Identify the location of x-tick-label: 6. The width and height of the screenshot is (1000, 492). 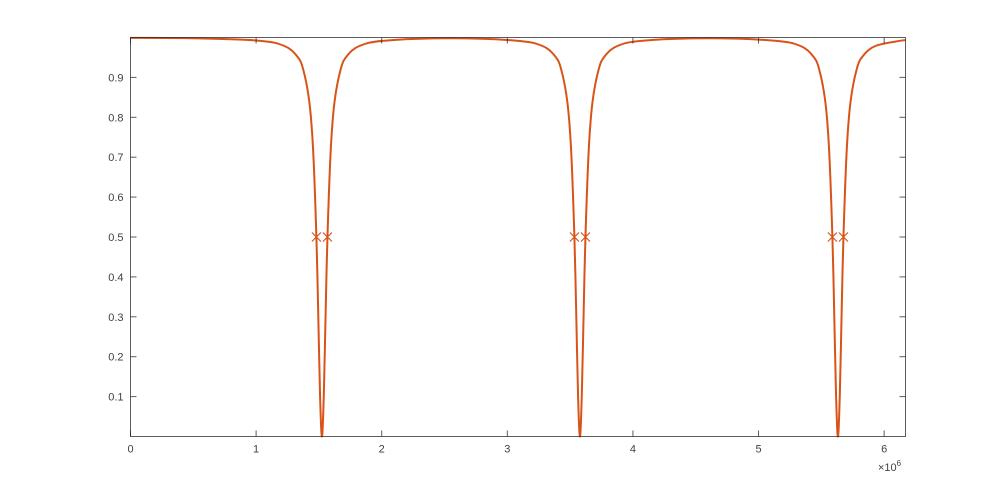
(884, 450).